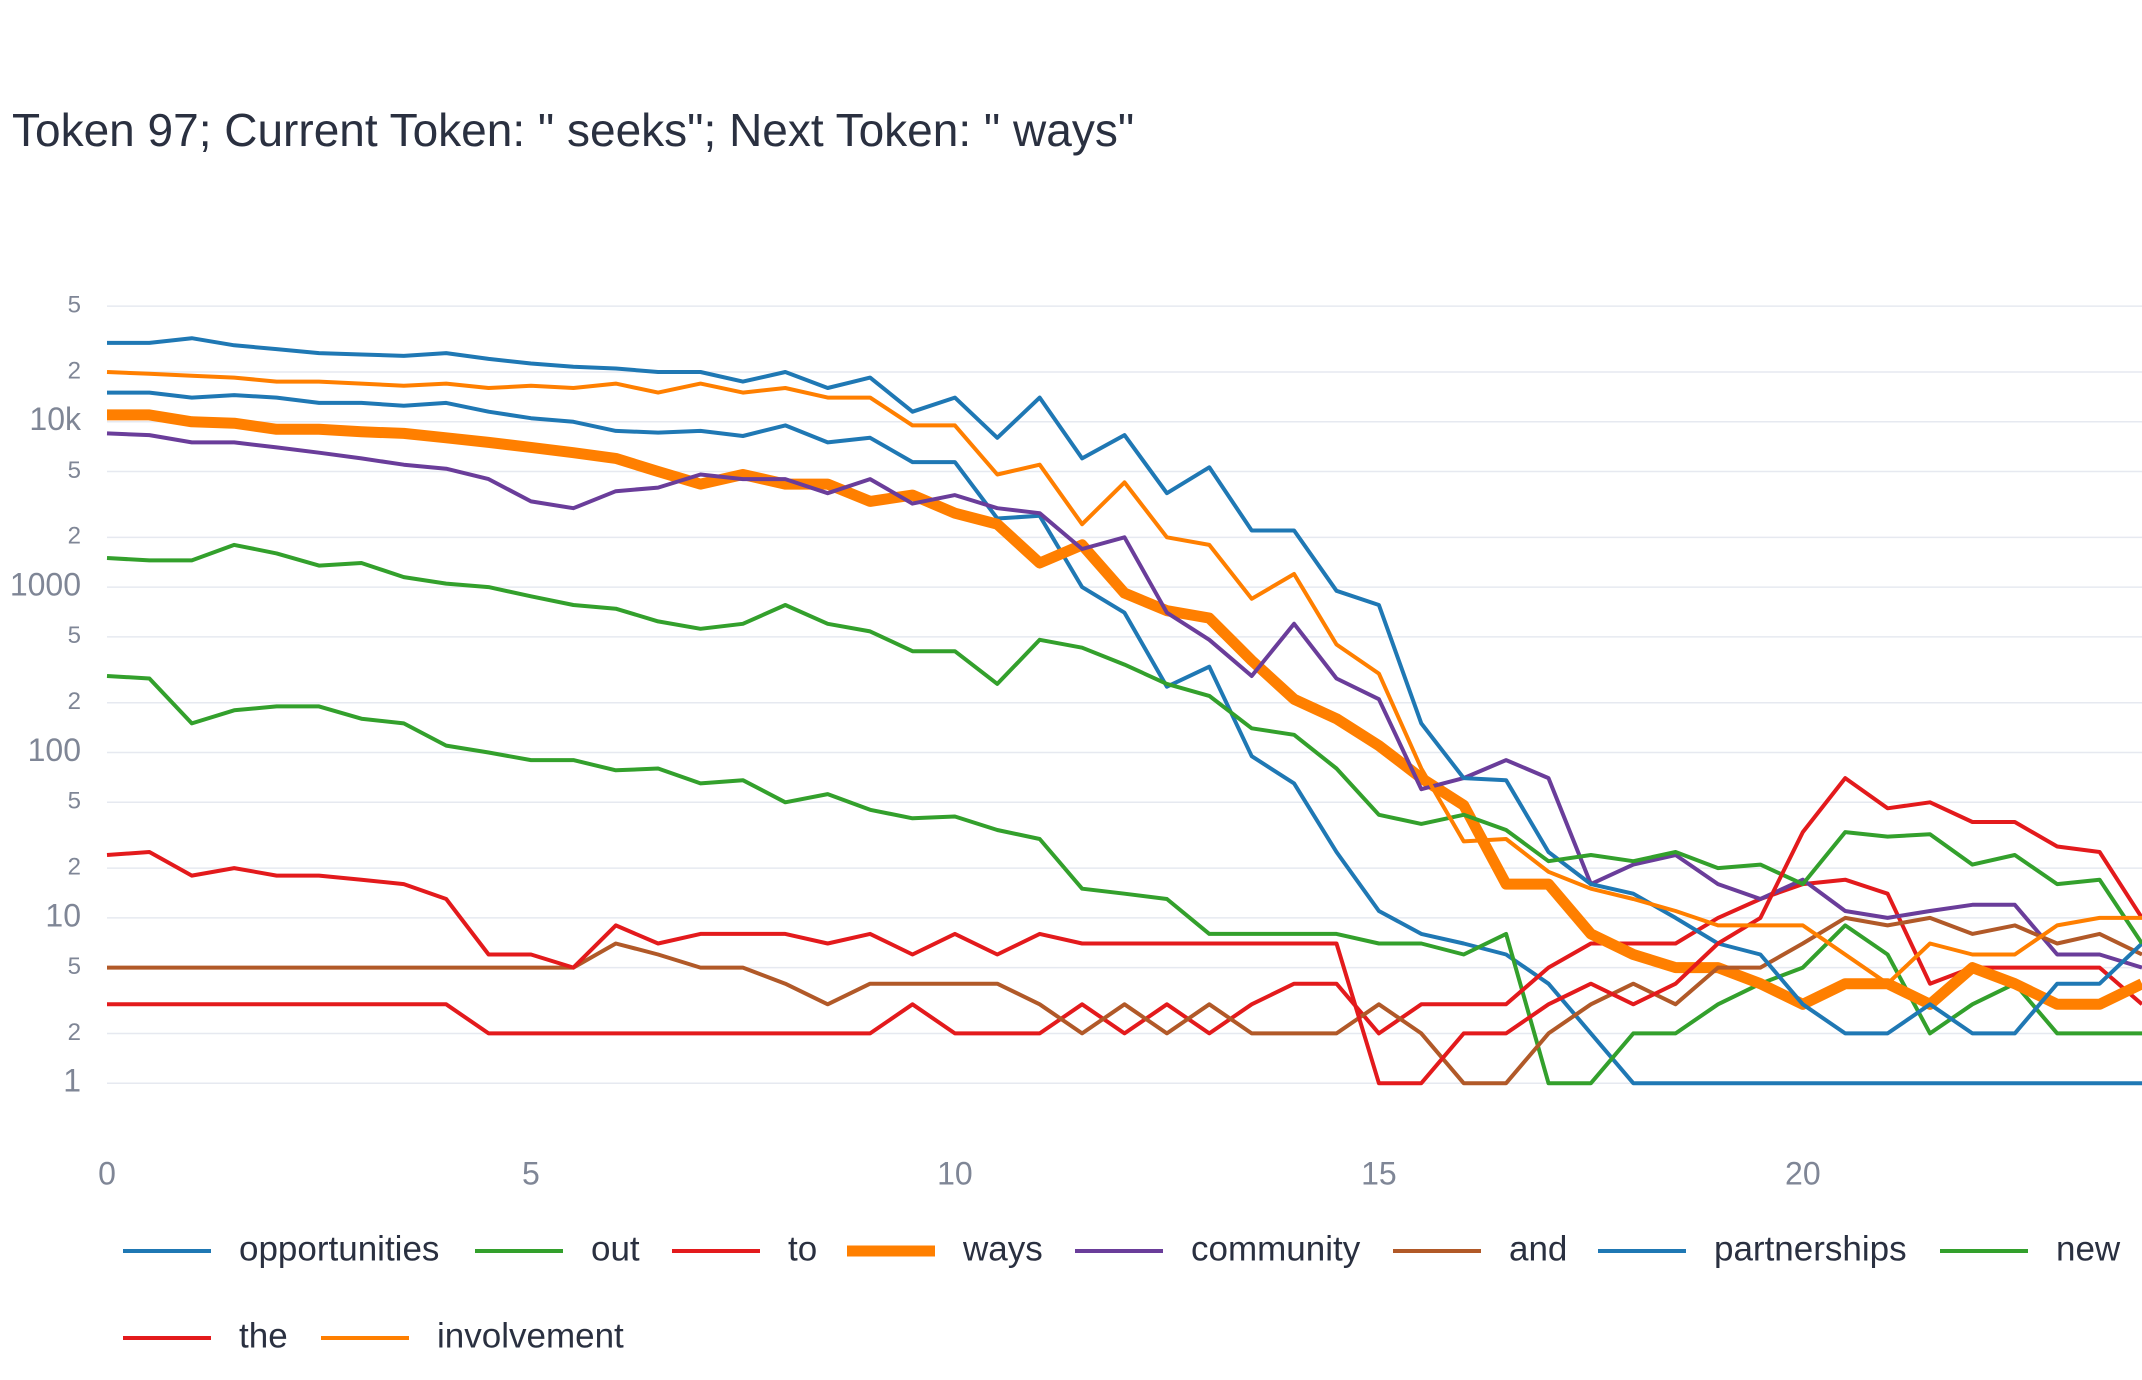 The height and width of the screenshot is (1380, 2142). What do you see at coordinates (1810, 1248) in the screenshot?
I see `legend-label: partnerships` at bounding box center [1810, 1248].